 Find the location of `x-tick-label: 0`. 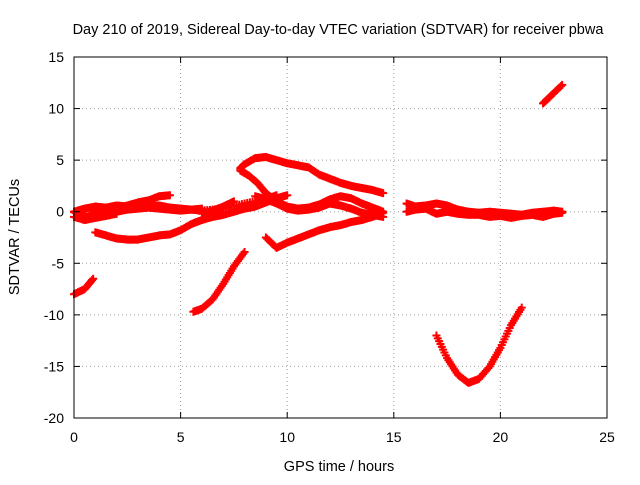

x-tick-label: 0 is located at coordinates (74, 437).